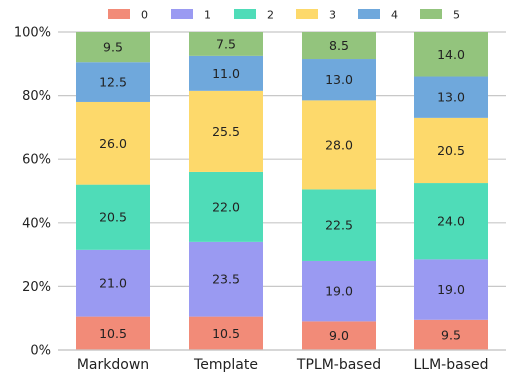  I want to click on data-label: 28.0, so click(339, 144).